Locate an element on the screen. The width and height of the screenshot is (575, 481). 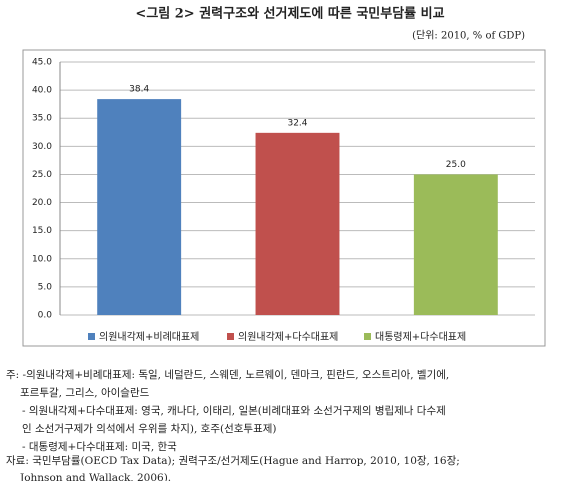
value-label: 25.0 is located at coordinates (456, 165).